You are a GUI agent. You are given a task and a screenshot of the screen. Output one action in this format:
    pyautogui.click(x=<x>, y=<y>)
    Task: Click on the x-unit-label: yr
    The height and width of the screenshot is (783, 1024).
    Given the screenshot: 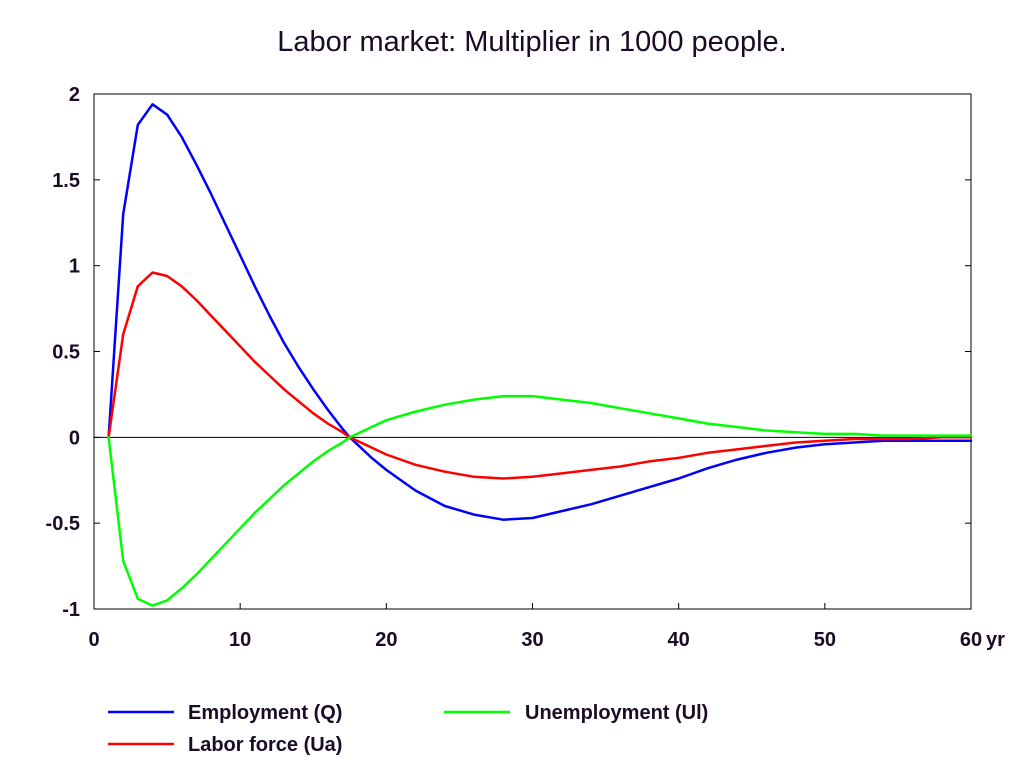 What is the action you would take?
    pyautogui.click(x=995, y=640)
    